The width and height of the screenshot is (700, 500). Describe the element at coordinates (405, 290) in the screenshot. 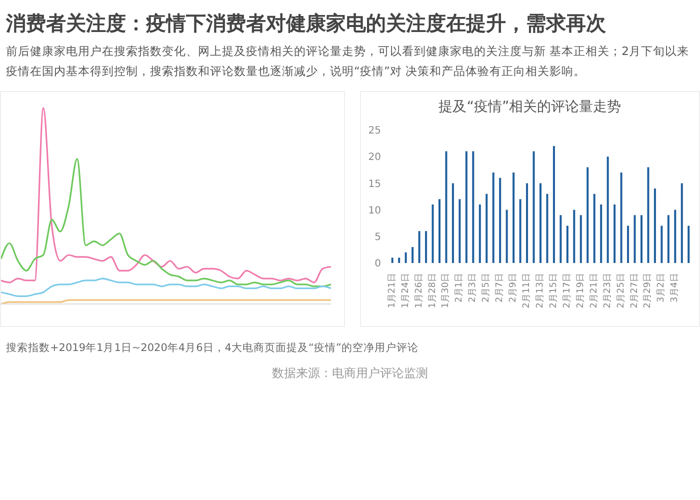

I see `x-tick-label: 1月24日` at that location.